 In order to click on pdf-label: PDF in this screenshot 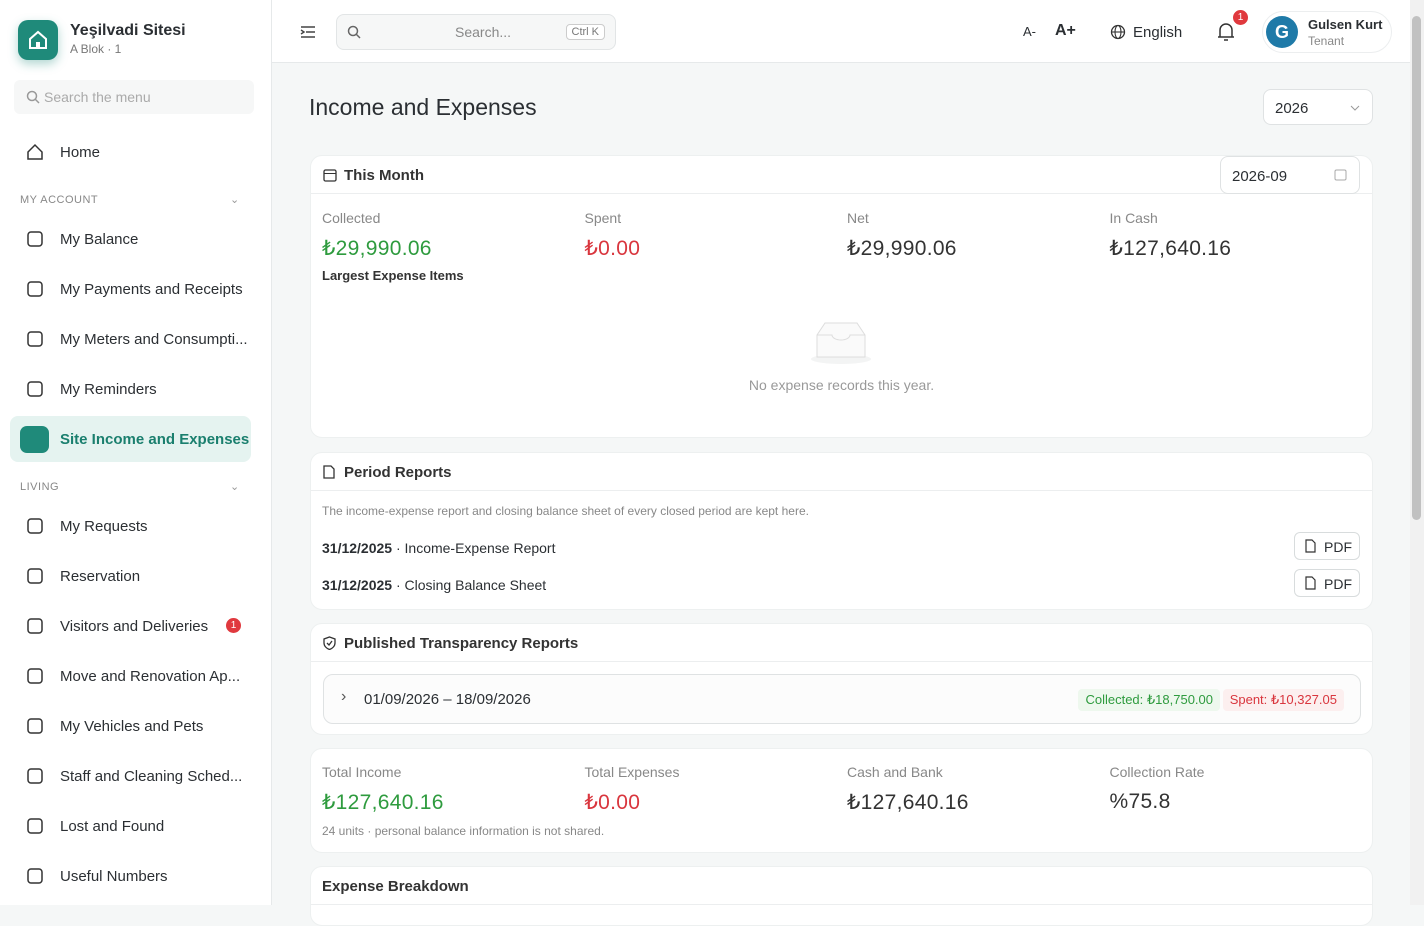, I will do `click(1338, 547)`.